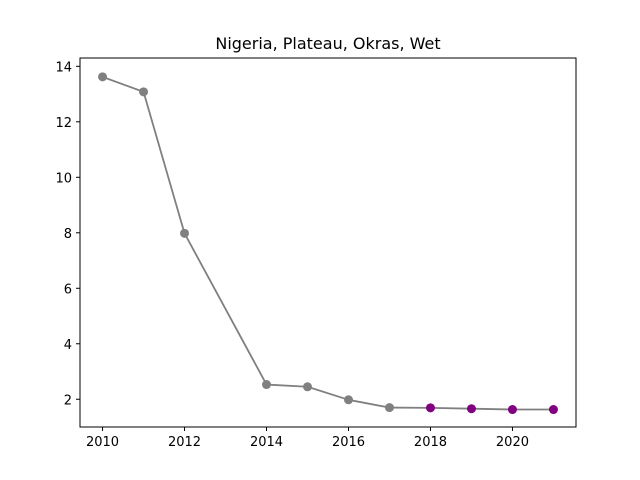 Image resolution: width=640 pixels, height=480 pixels. What do you see at coordinates (68, 400) in the screenshot?
I see `y-tick-label: 2` at bounding box center [68, 400].